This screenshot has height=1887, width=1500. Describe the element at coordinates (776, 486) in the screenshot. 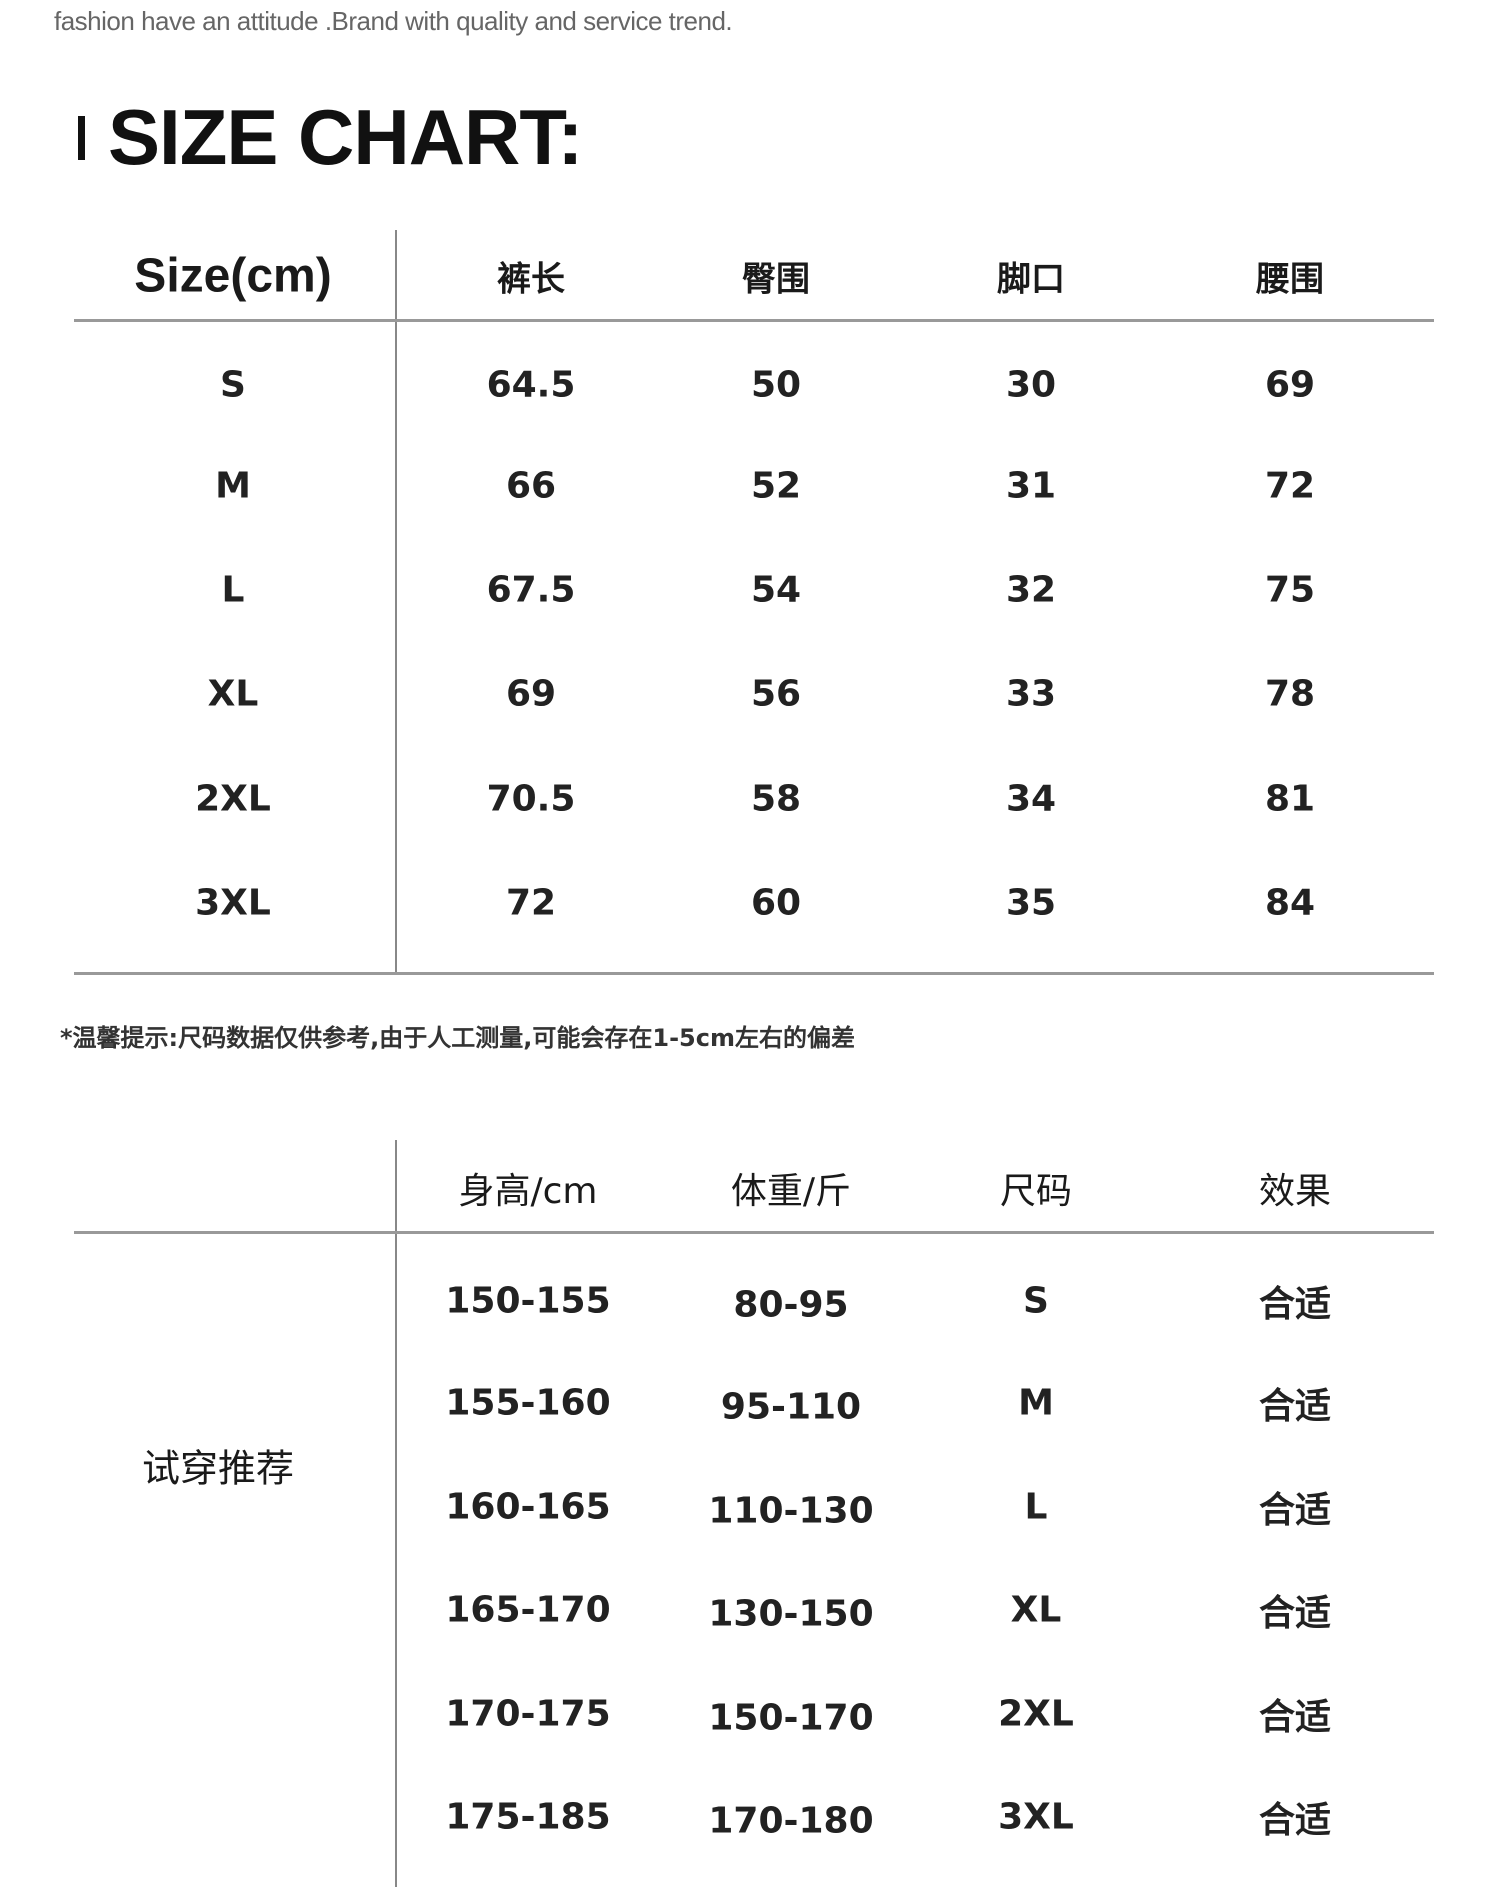

I see `table-cell: 52` at that location.